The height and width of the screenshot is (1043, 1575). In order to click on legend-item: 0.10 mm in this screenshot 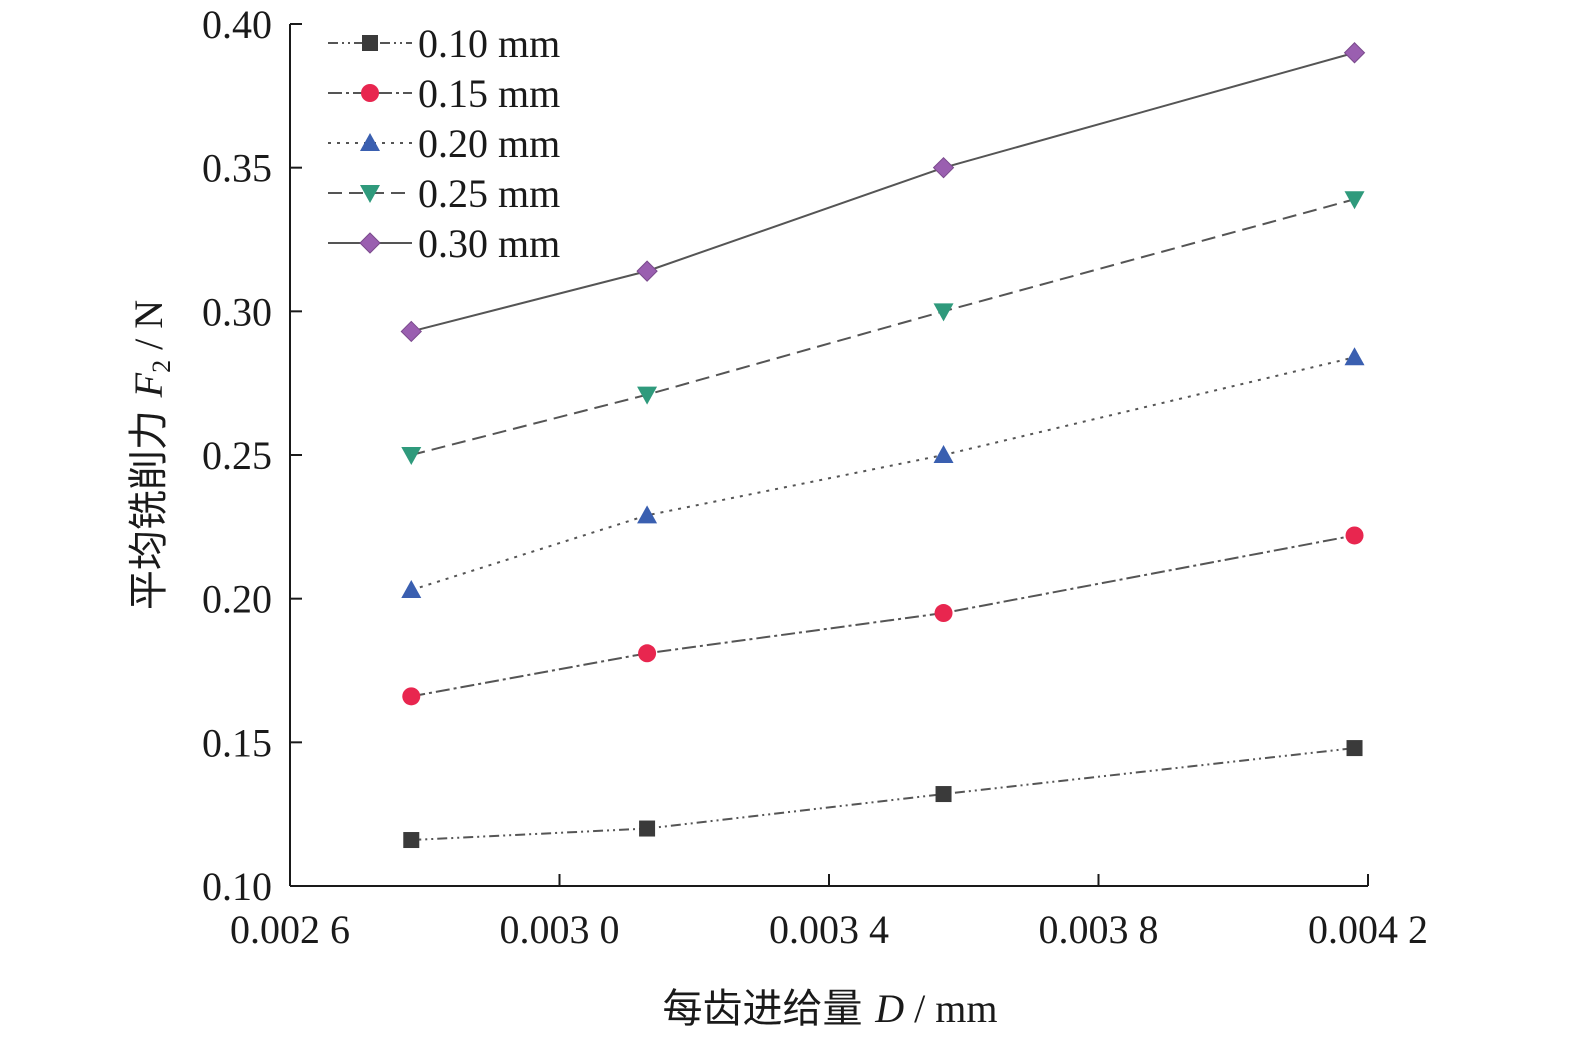, I will do `click(444, 43)`.